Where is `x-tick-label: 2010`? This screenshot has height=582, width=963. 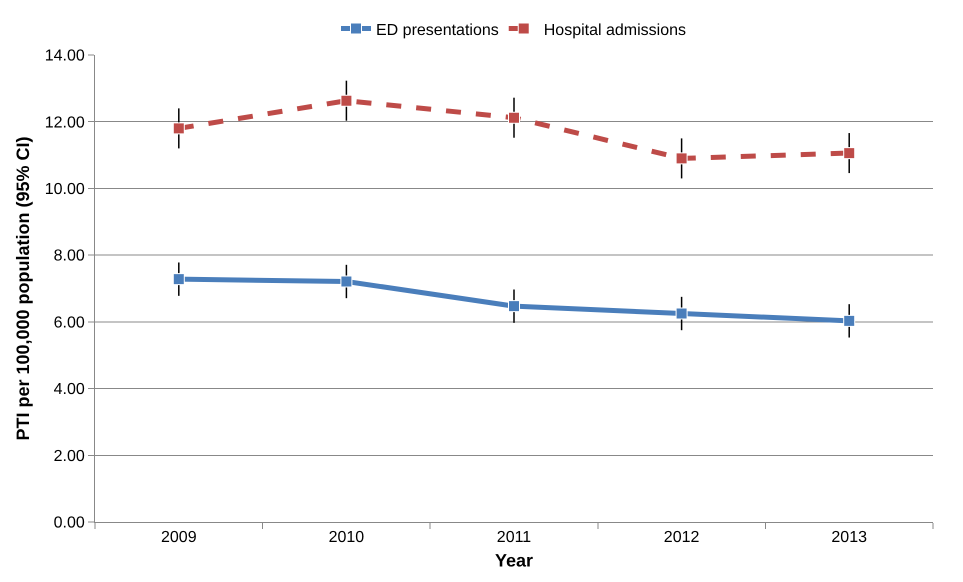
x-tick-label: 2010 is located at coordinates (346, 537).